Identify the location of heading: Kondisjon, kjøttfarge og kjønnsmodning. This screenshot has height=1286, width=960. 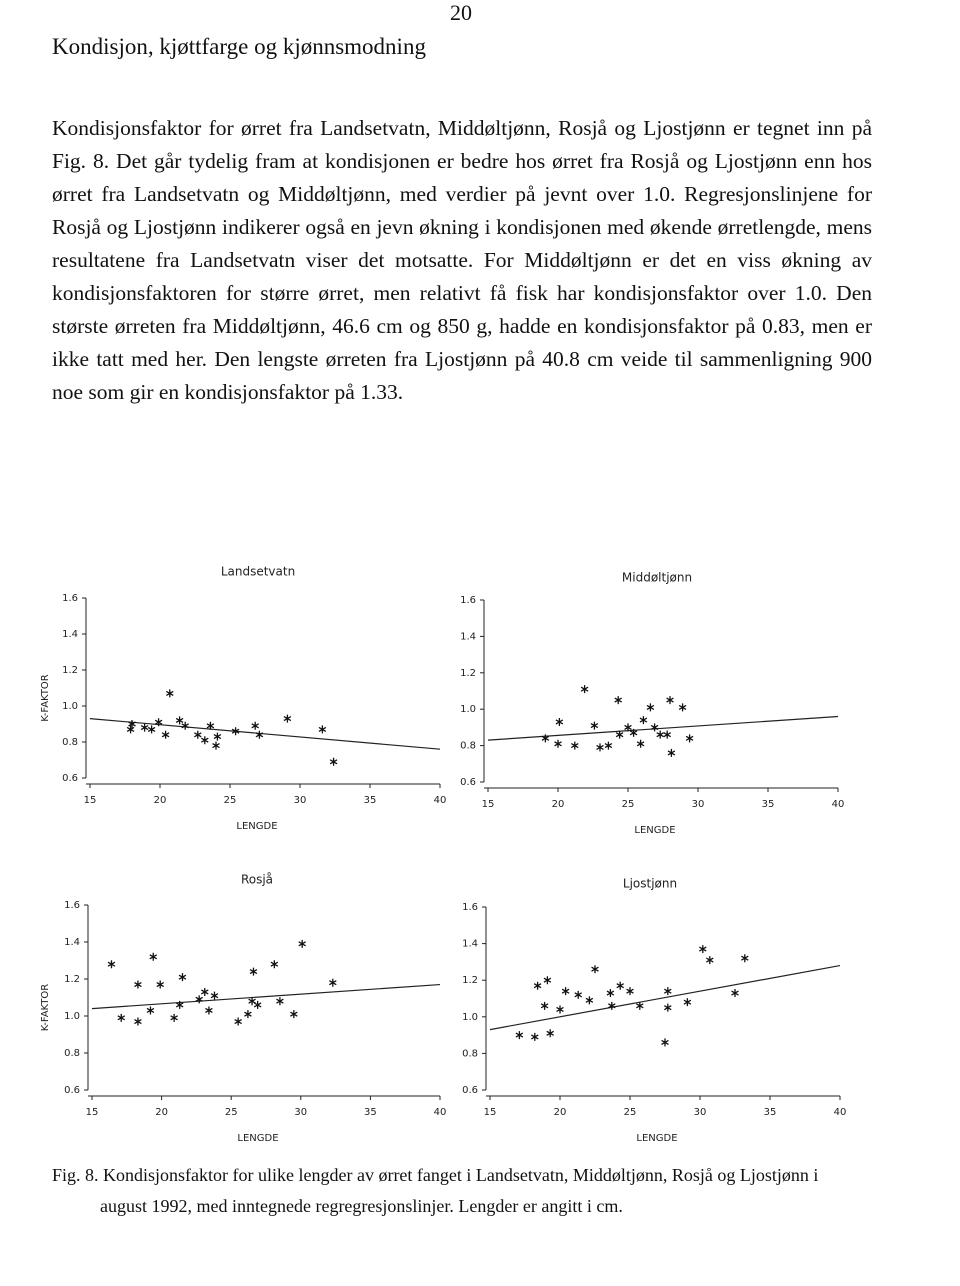
(239, 46).